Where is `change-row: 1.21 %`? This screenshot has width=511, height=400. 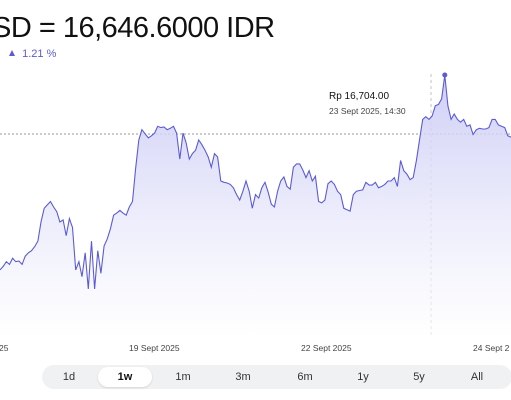
change-row: 1.21 % is located at coordinates (28, 54).